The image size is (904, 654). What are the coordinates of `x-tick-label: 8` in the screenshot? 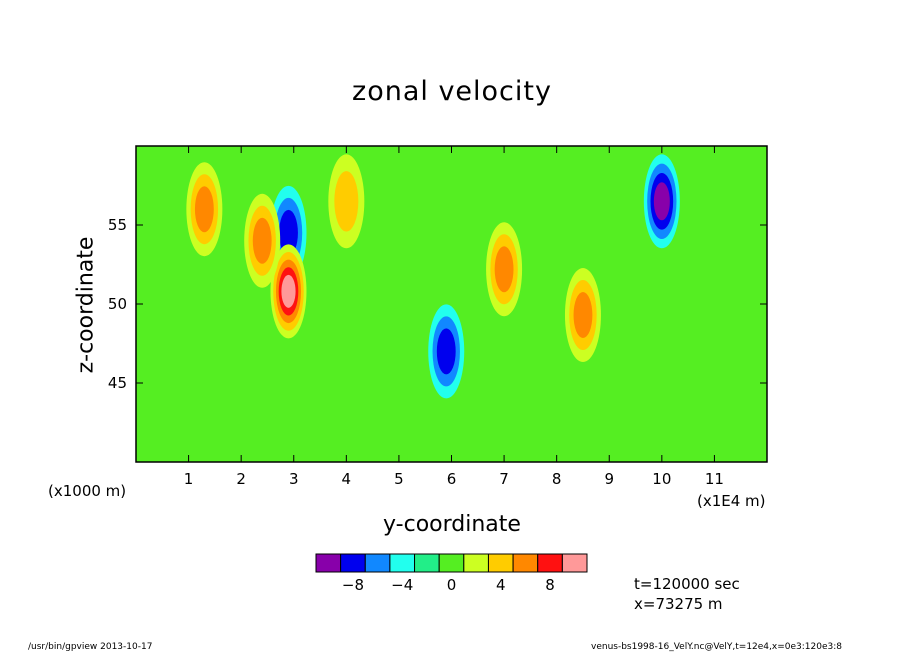 It's located at (557, 479).